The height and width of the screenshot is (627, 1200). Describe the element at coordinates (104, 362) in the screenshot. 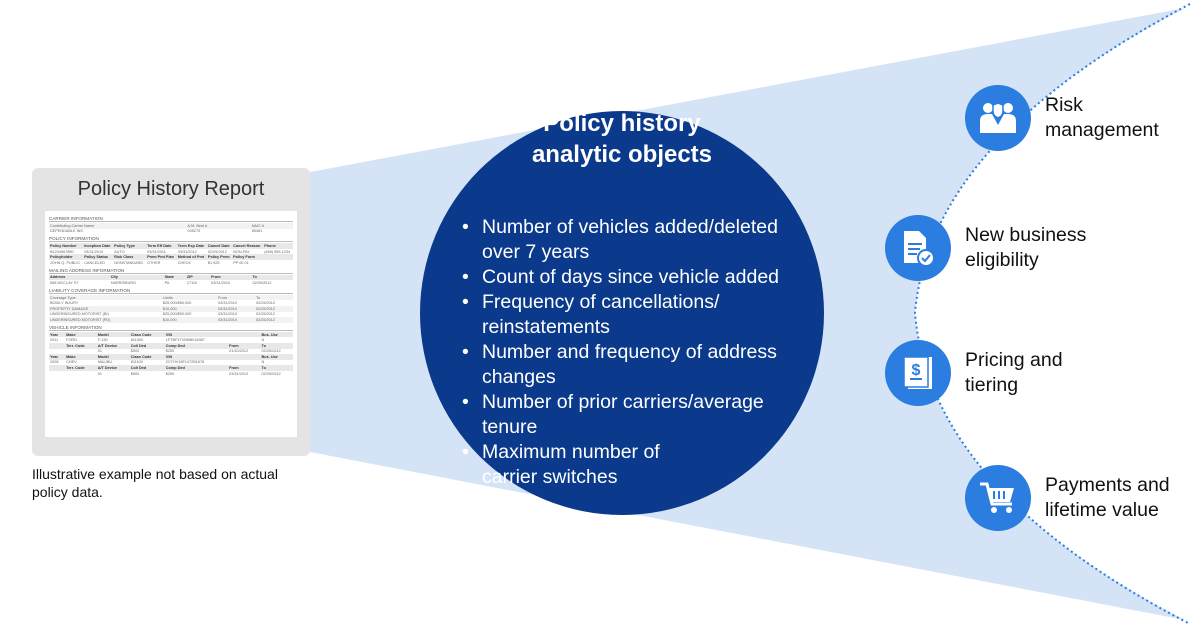

I see `table-cell: MALIBU` at that location.